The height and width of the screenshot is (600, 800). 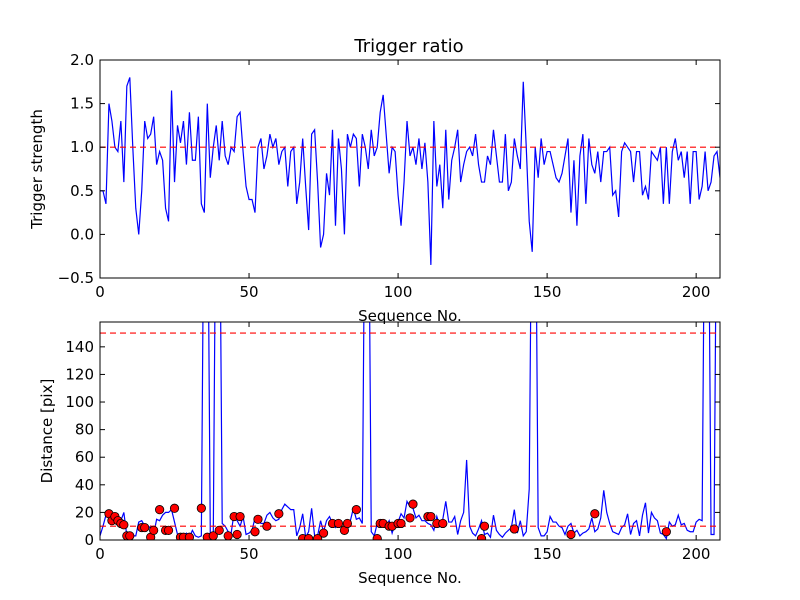 I want to click on y-tick-label: 60, so click(x=84, y=457).